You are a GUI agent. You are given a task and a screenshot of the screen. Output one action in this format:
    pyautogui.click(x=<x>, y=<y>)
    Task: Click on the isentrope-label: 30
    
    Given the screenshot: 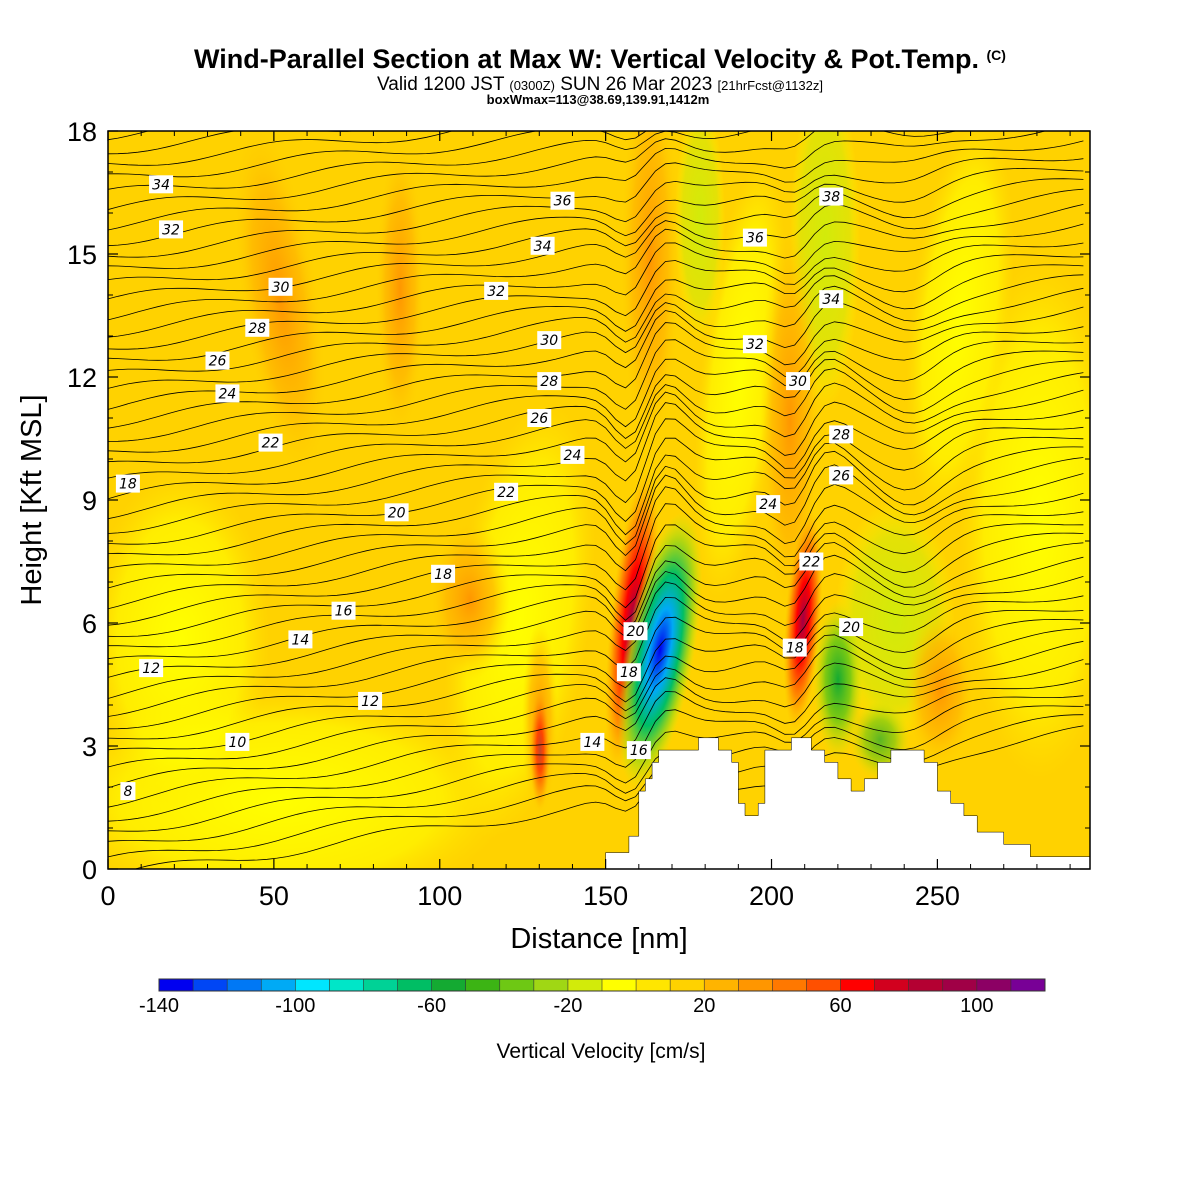 What is the action you would take?
    pyautogui.click(x=280, y=286)
    